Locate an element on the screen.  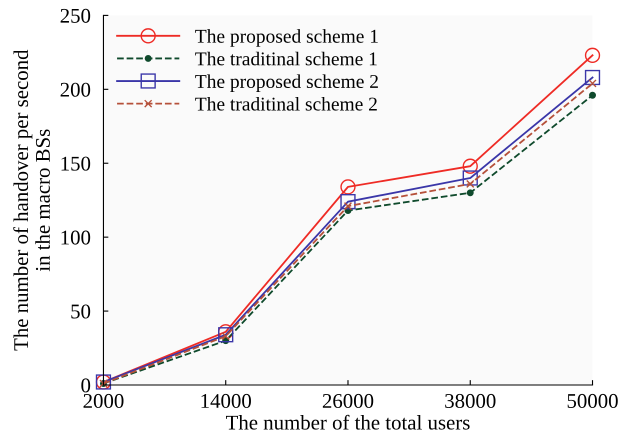
legend-label: The proposed scheme 1 is located at coordinates (286, 38).